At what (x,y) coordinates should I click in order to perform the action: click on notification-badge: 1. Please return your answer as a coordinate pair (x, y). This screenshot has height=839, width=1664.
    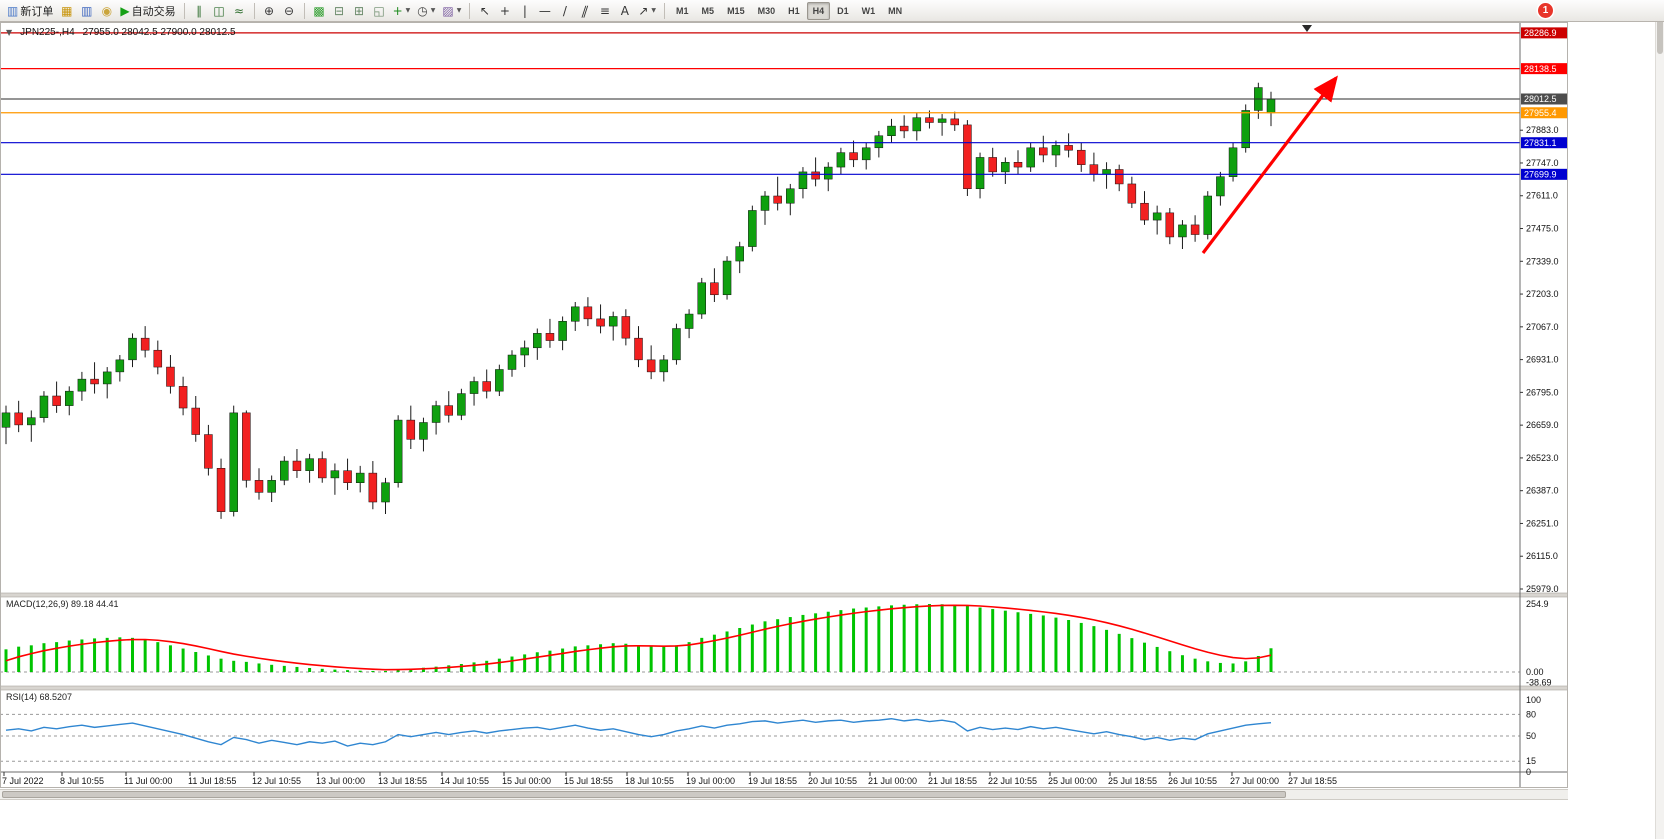
    Looking at the image, I should click on (1545, 10).